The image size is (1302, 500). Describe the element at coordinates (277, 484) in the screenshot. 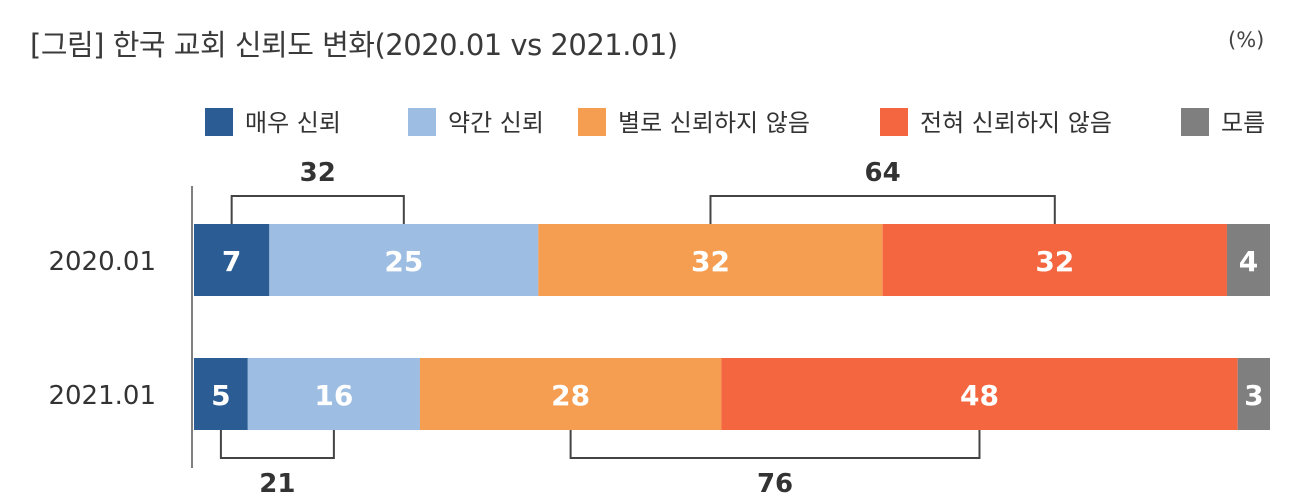

I see `bracket-label-3: 21` at that location.